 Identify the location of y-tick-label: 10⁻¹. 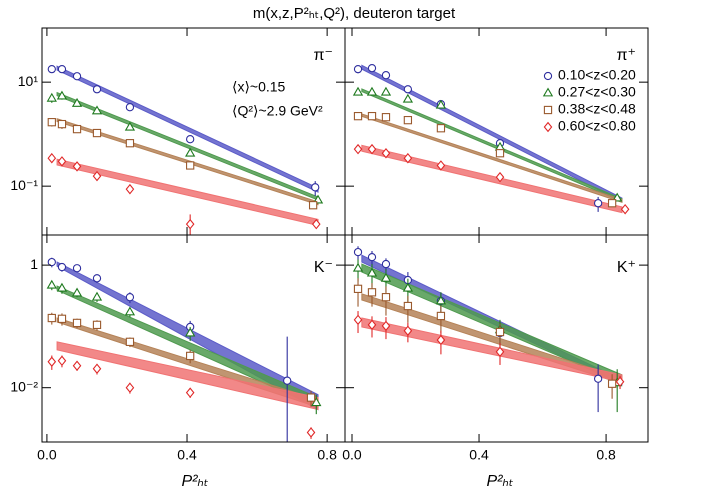
(24, 185).